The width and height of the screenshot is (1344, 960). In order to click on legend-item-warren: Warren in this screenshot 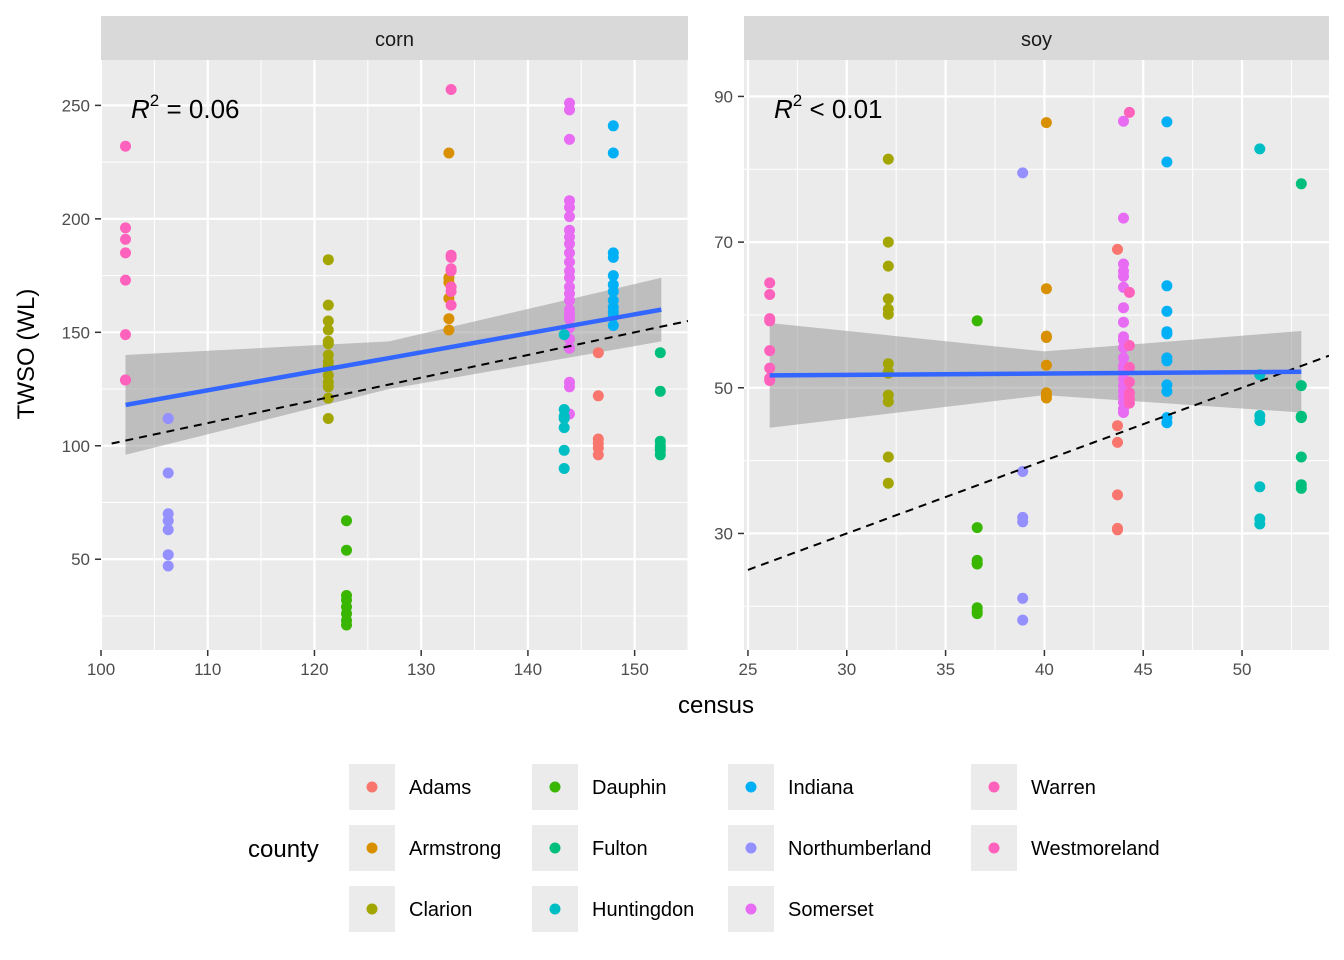, I will do `click(1033, 787)`.